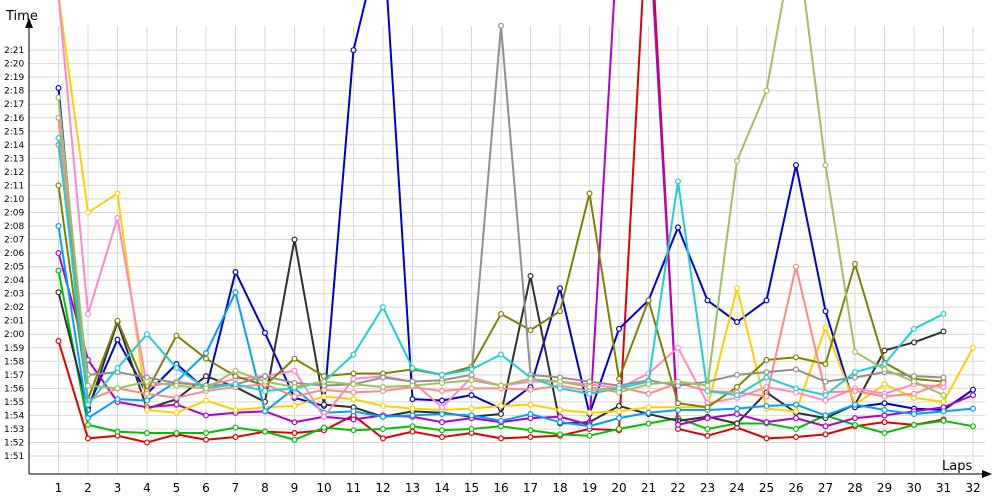  What do you see at coordinates (972, 488) in the screenshot?
I see `x-tick-label: 32` at bounding box center [972, 488].